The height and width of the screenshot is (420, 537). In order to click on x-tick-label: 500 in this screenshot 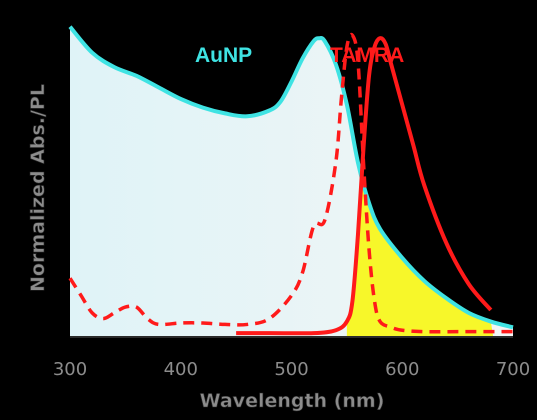, I will do `click(291, 369)`.